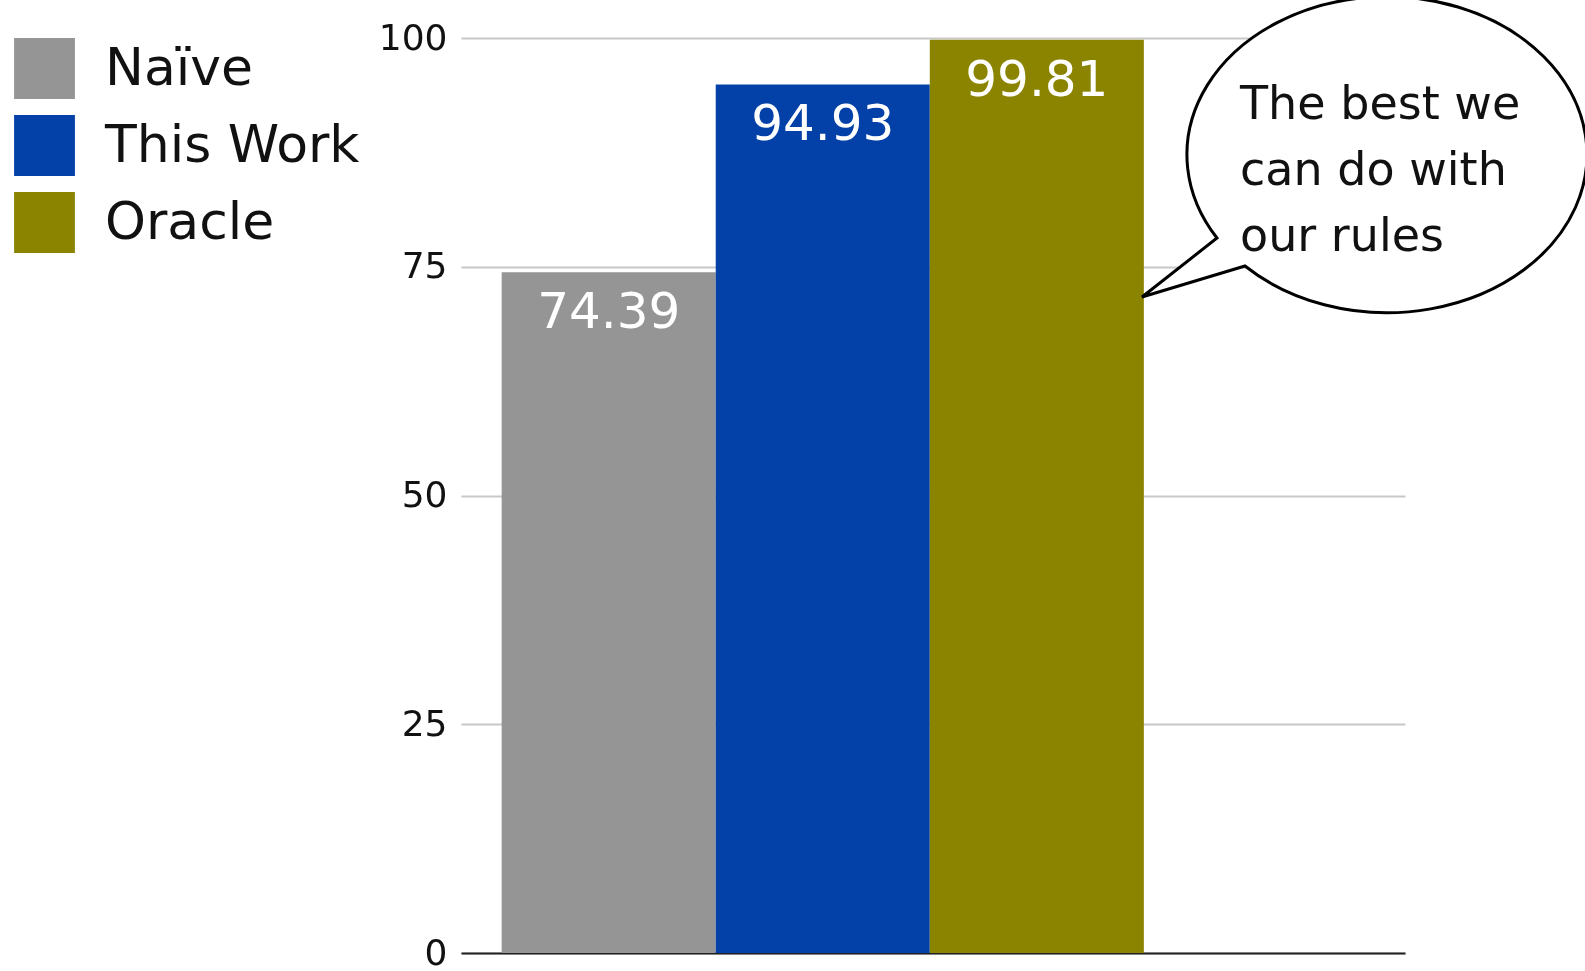  What do you see at coordinates (436, 951) in the screenshot?
I see `y-tick-label: 0` at bounding box center [436, 951].